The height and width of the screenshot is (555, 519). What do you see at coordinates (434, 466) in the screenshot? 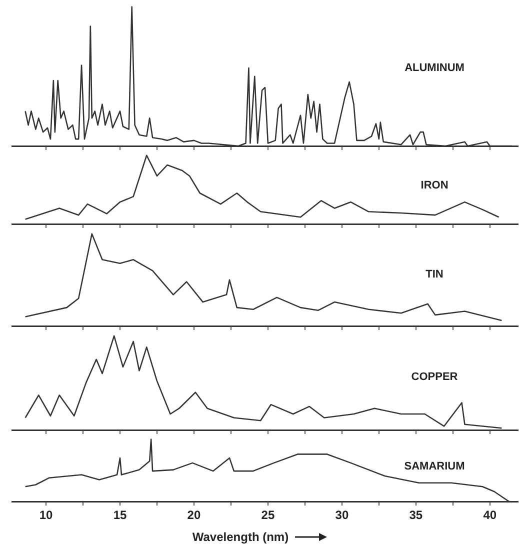
I see `series-label: SAMARIUM` at bounding box center [434, 466].